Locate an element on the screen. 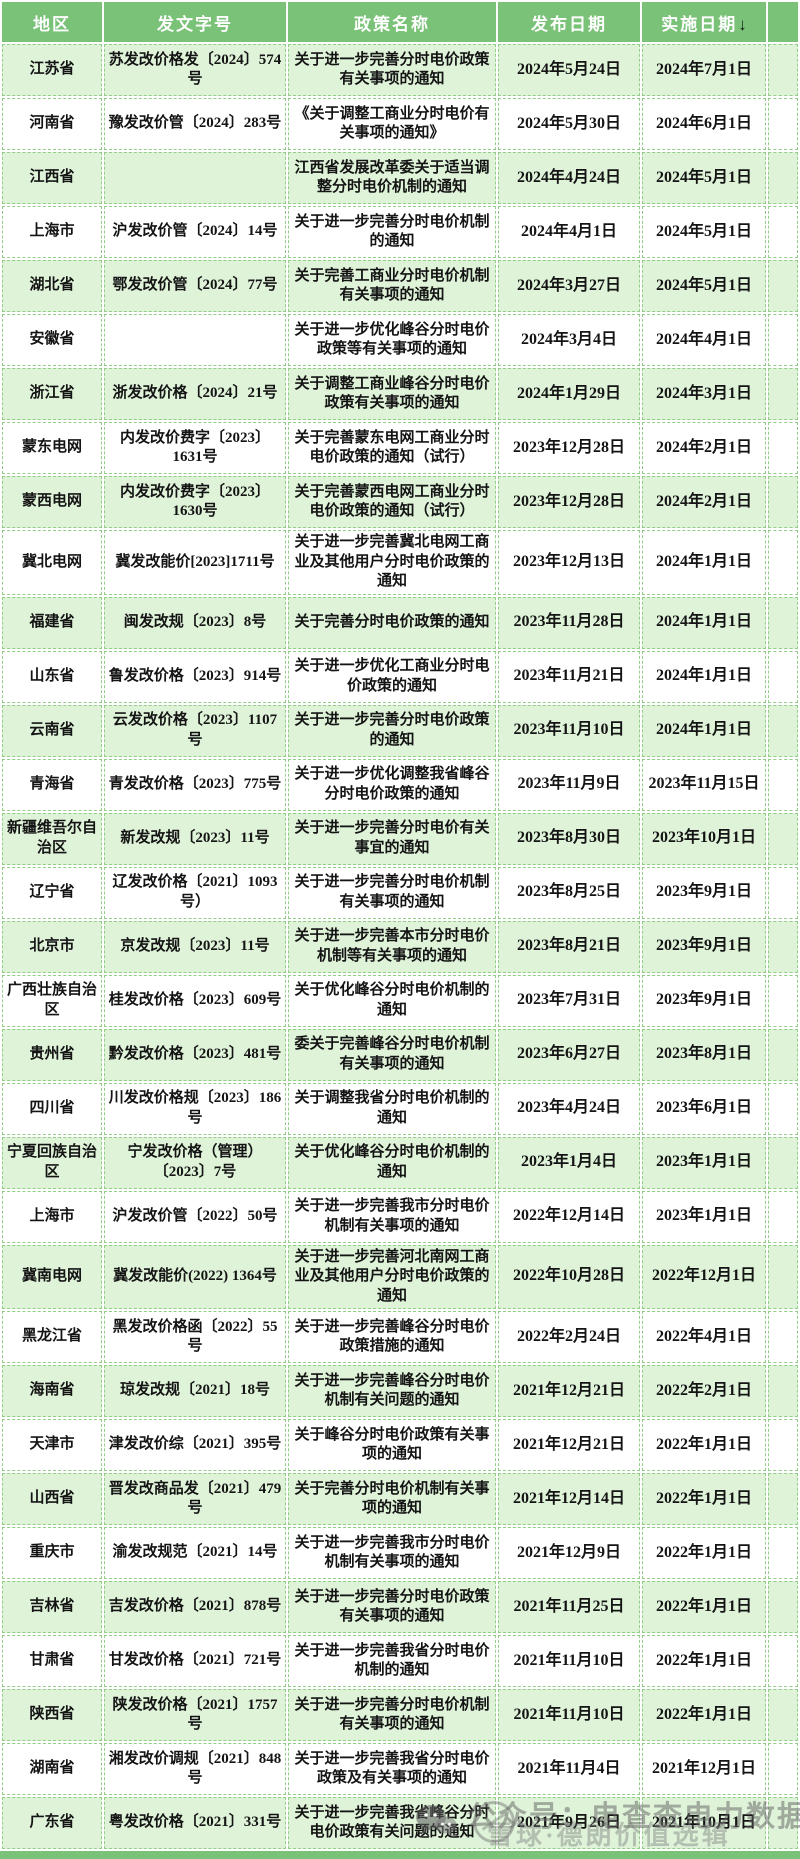 The image size is (800, 1859). region-cell: 山东省 is located at coordinates (52, 676).